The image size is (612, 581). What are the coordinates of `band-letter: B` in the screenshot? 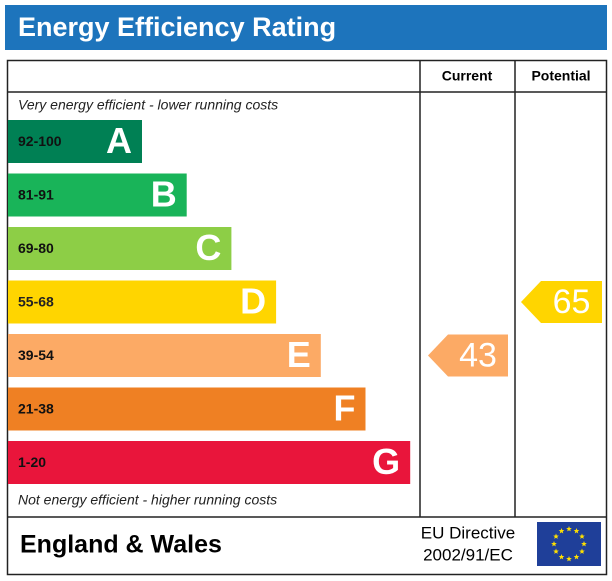 It's located at (164, 194).